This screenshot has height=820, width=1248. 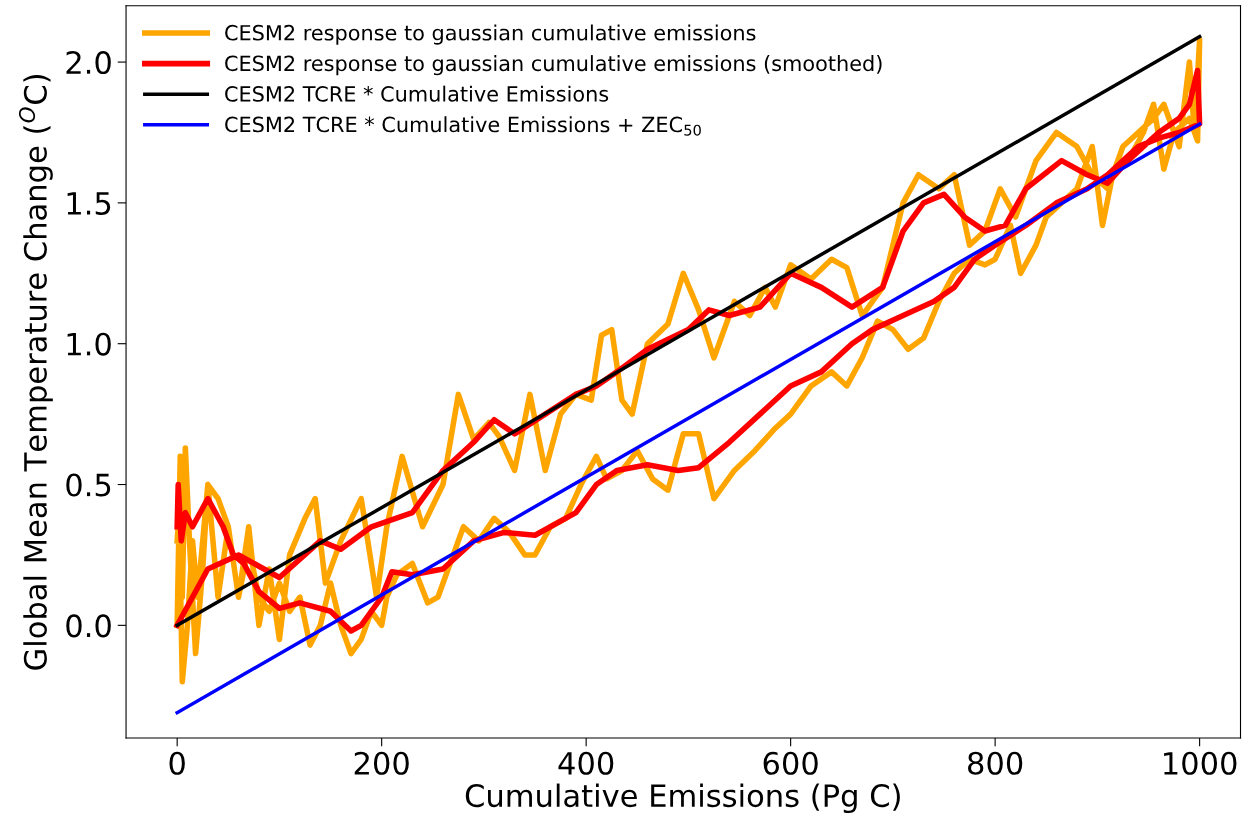 What do you see at coordinates (995, 763) in the screenshot?
I see `x-tick-label: 800` at bounding box center [995, 763].